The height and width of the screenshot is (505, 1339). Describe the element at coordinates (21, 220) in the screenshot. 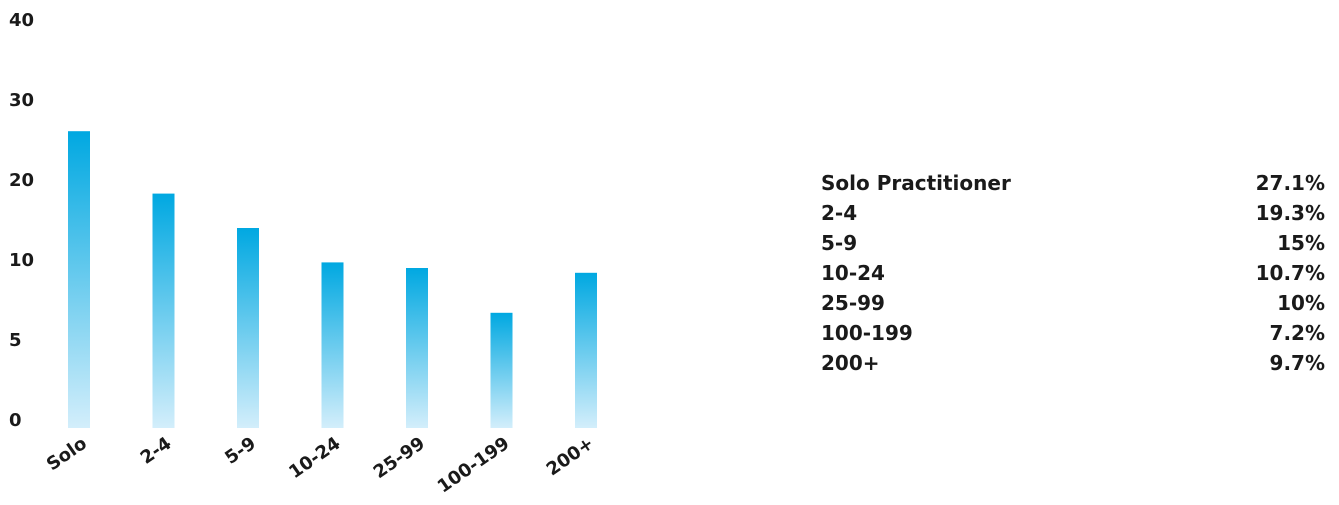

I see `y-axis: 40 30 20 10 5 0` at that location.